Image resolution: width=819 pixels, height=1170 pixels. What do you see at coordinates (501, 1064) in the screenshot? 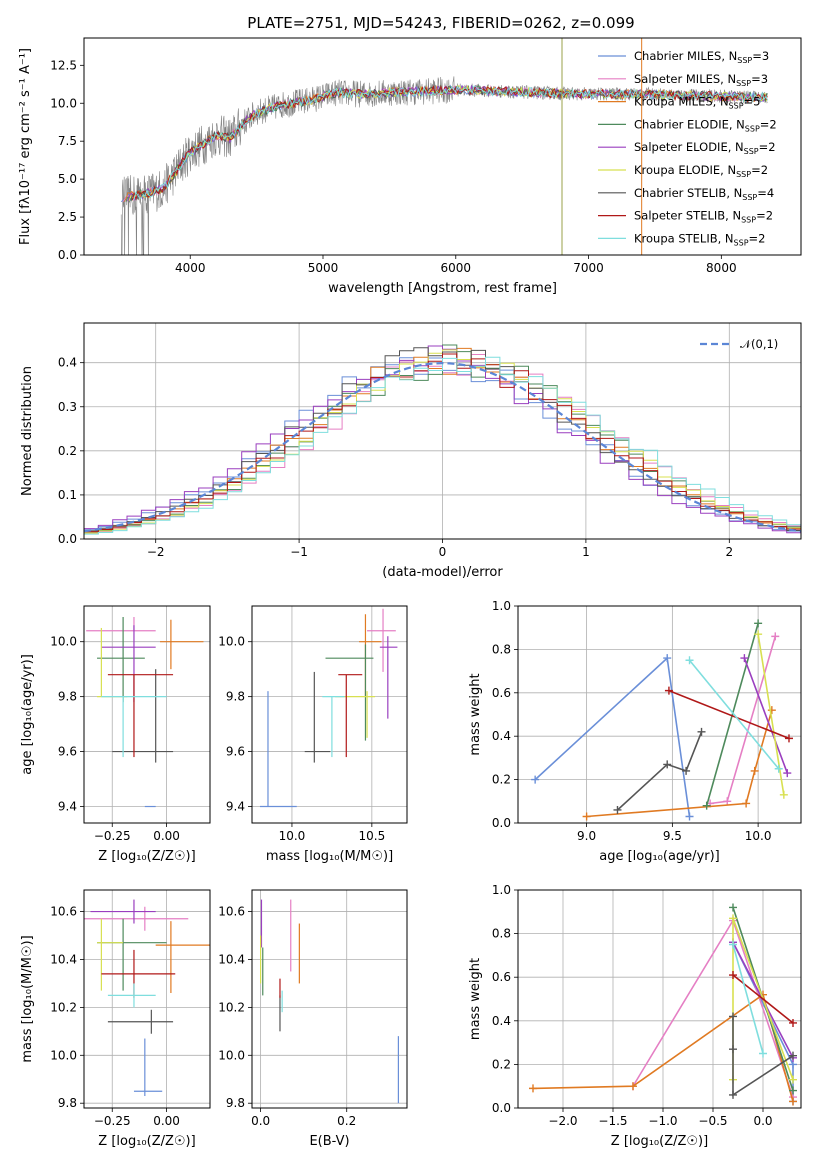
I see `y-tick-label: 0.2` at bounding box center [501, 1064].